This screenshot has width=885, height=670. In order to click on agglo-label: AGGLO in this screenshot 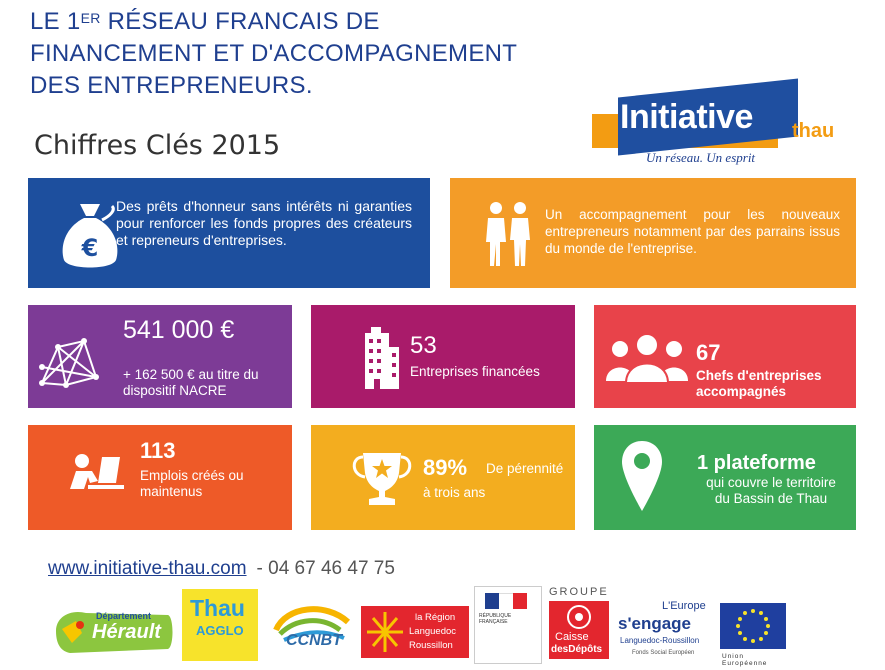, I will do `click(220, 630)`.